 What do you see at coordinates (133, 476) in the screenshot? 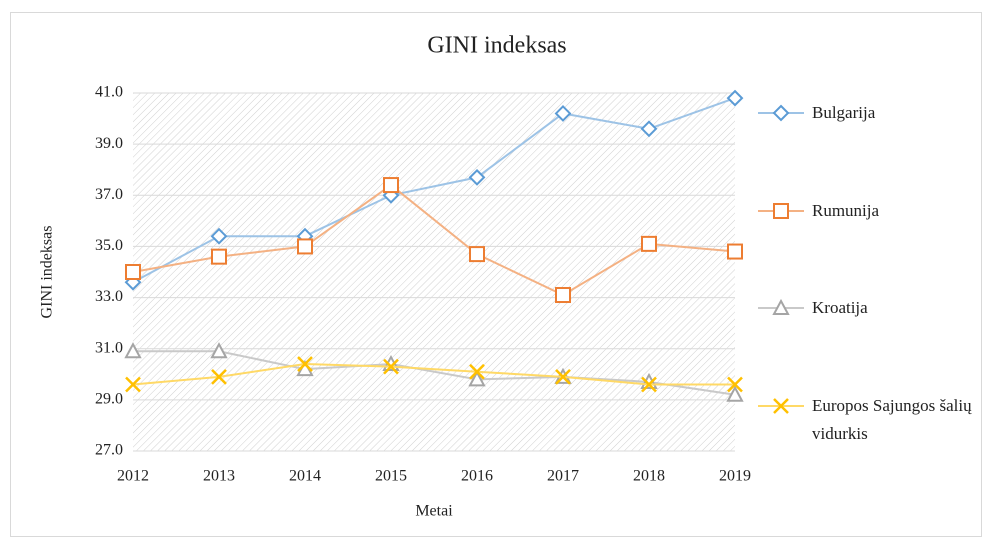
I see `x-tick-label: 2012` at bounding box center [133, 476].